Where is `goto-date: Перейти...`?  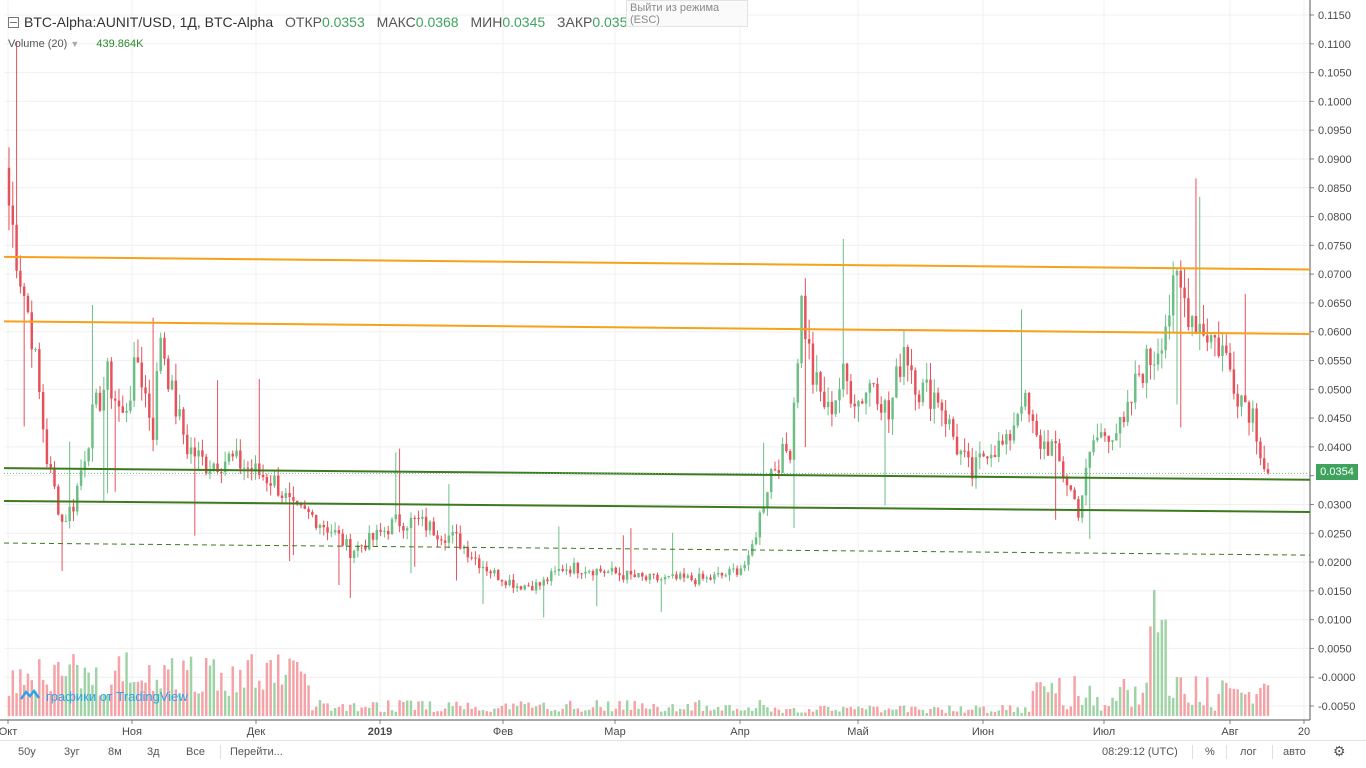 goto-date: Перейти... is located at coordinates (256, 752).